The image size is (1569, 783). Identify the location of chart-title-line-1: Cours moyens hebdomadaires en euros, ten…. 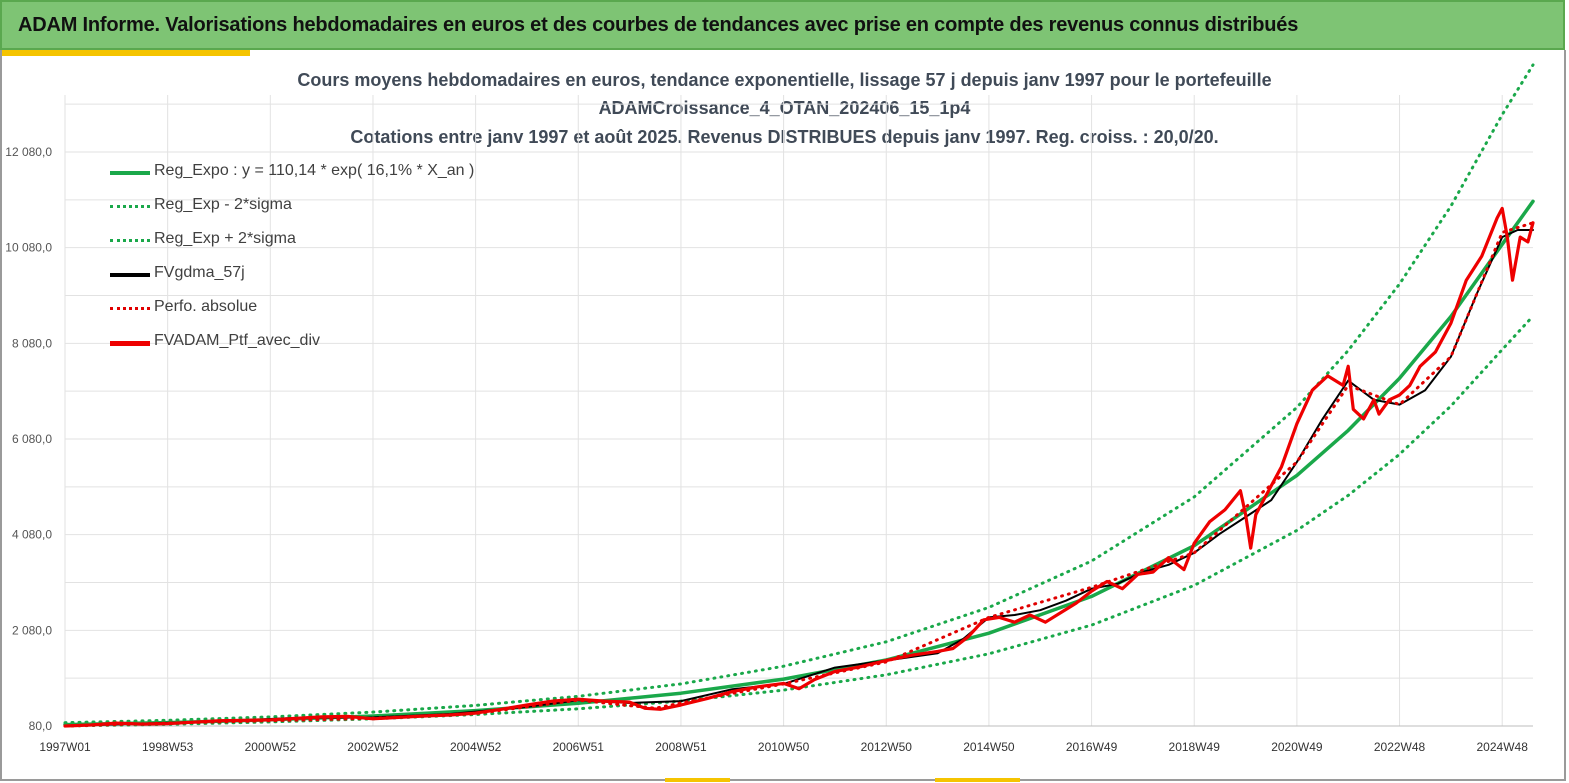
(784, 80).